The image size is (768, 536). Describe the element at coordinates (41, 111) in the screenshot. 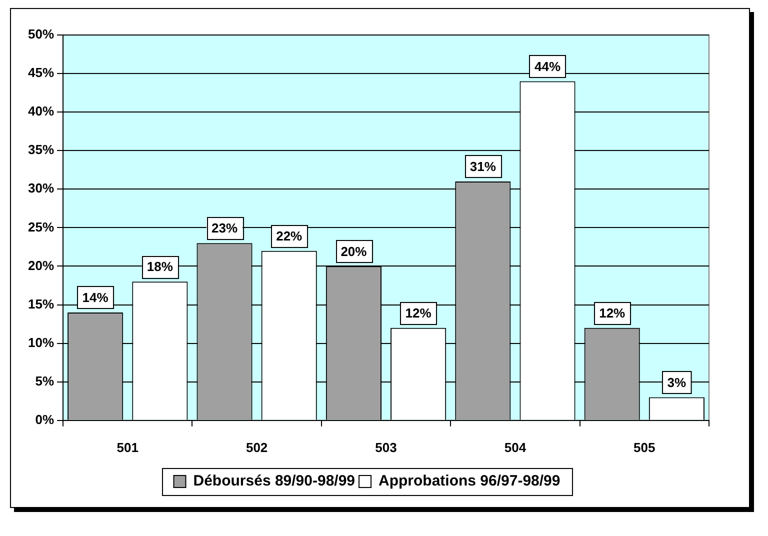

I see `y-tick-label: 40%` at that location.